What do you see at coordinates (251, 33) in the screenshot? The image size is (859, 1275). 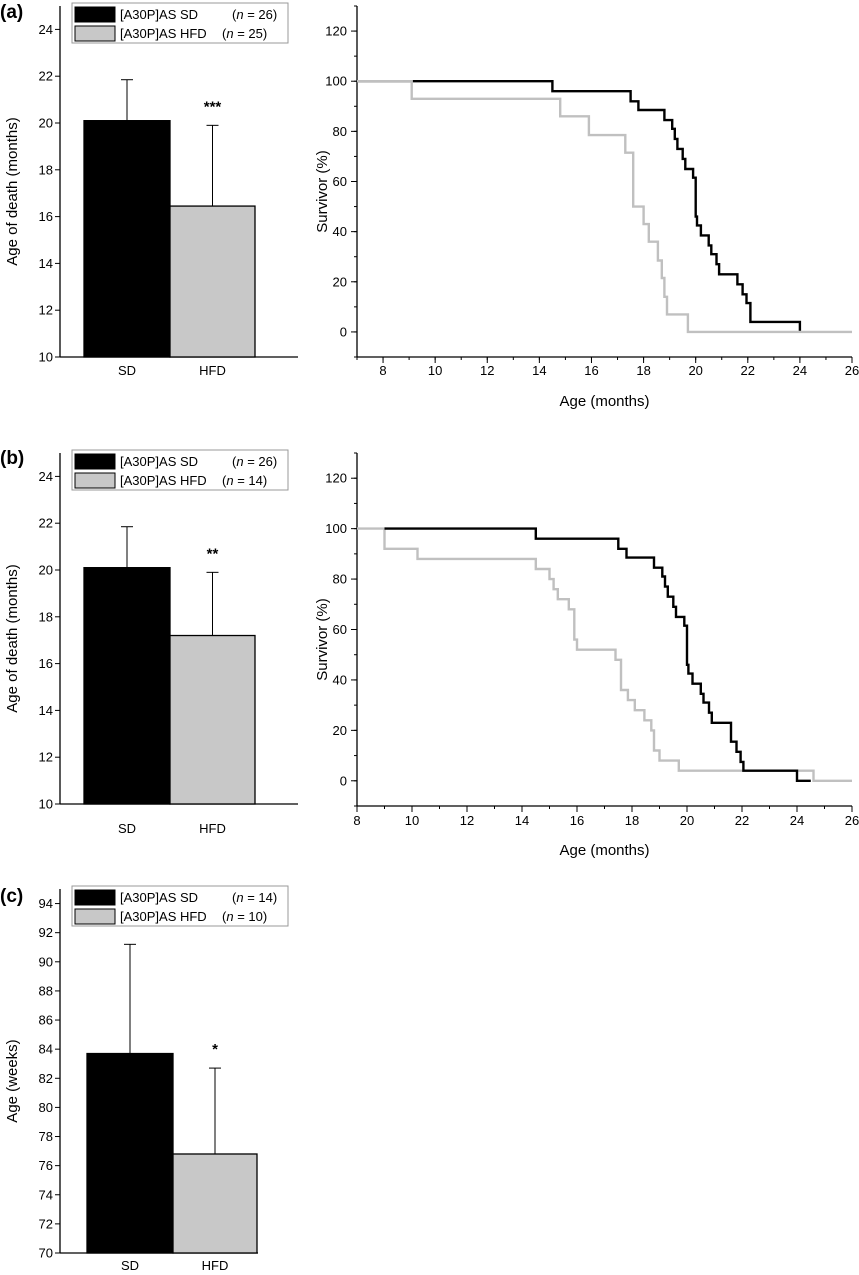 I see `legend-n-value: = 25)` at bounding box center [251, 33].